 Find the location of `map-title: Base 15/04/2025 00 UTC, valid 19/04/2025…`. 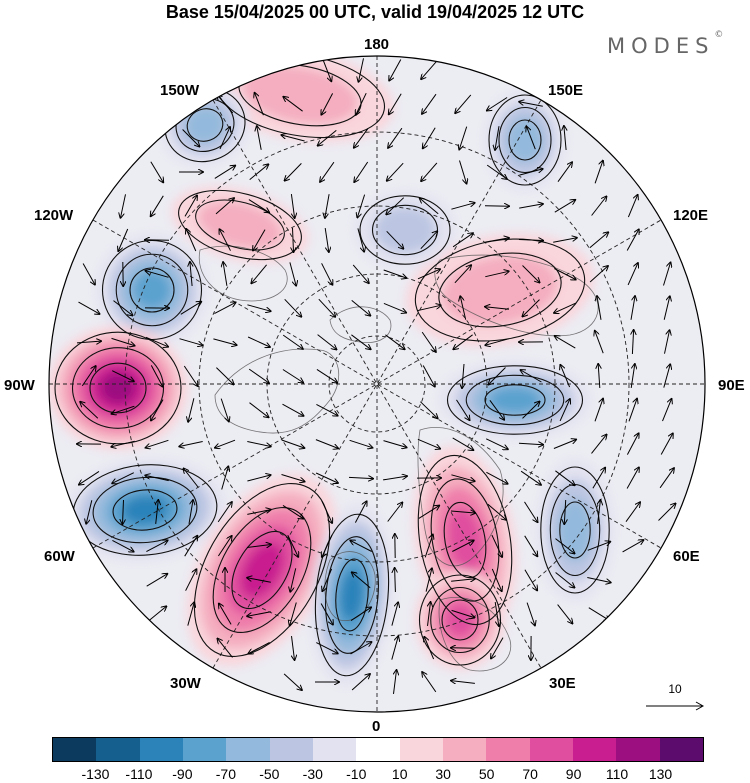

map-title: Base 15/04/2025 00 UTC, valid 19/04/2025… is located at coordinates (375, 12).